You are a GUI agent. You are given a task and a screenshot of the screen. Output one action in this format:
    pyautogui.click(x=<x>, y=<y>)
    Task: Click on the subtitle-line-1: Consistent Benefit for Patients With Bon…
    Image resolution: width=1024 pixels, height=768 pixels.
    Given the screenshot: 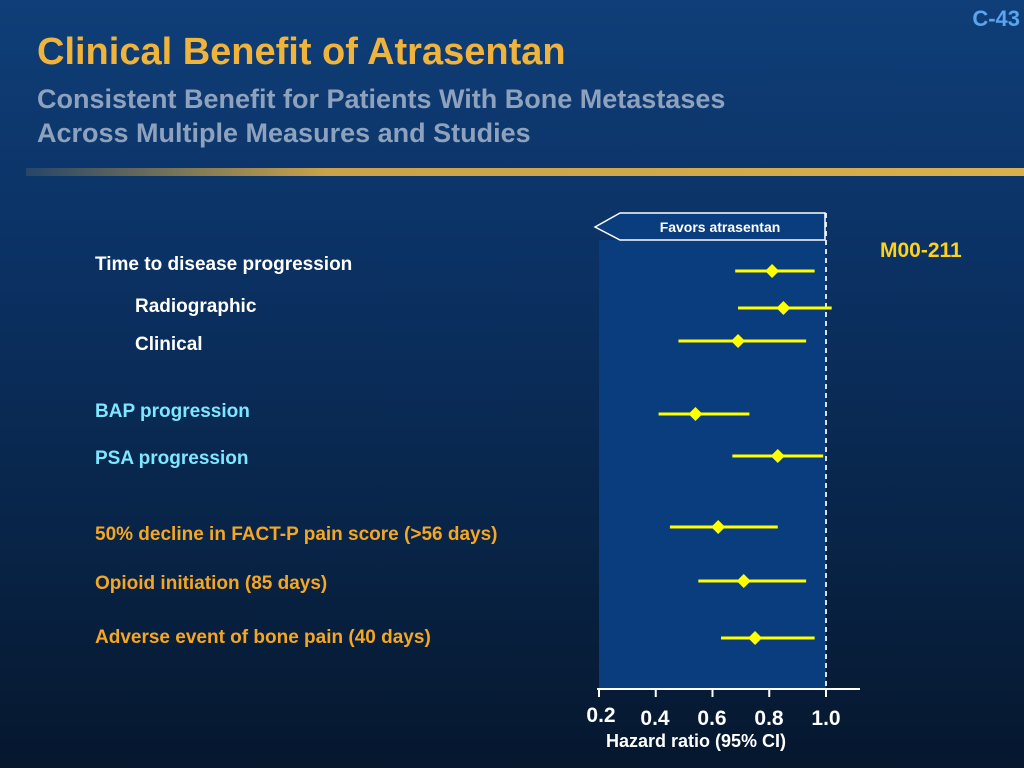 What is the action you would take?
    pyautogui.click(x=381, y=99)
    